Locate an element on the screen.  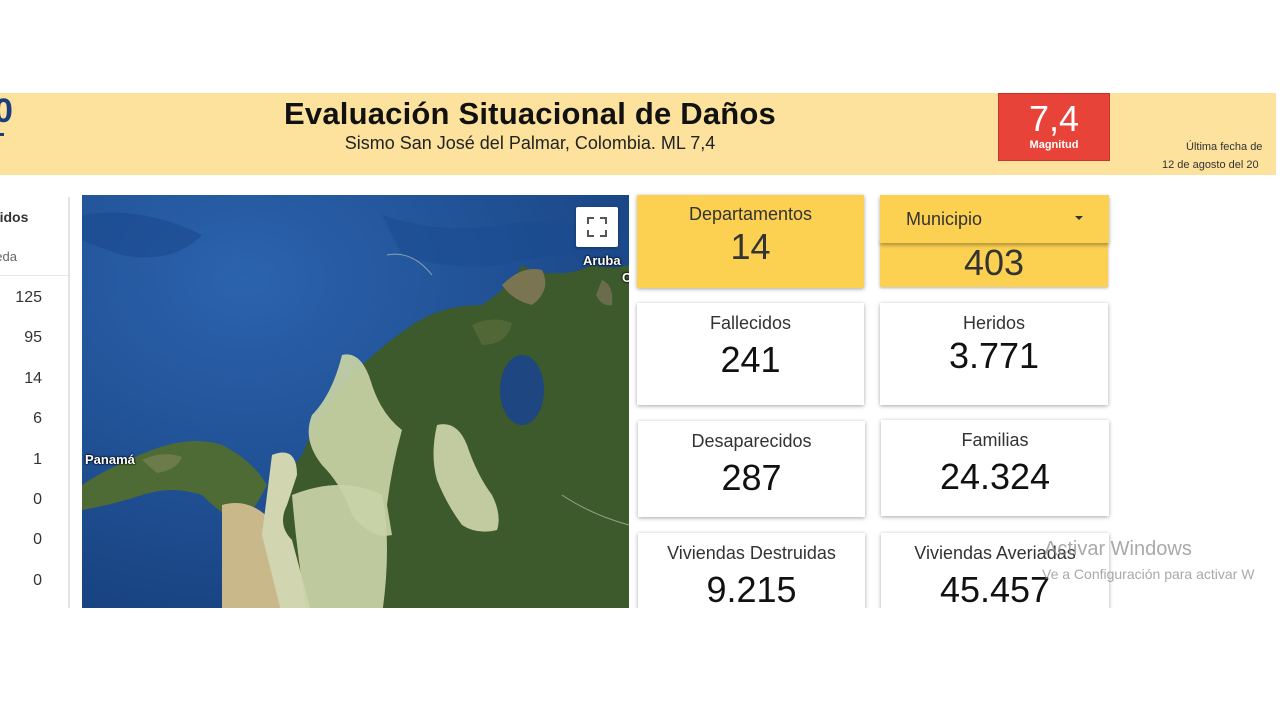
departamentos-value: 14 is located at coordinates (750, 246).